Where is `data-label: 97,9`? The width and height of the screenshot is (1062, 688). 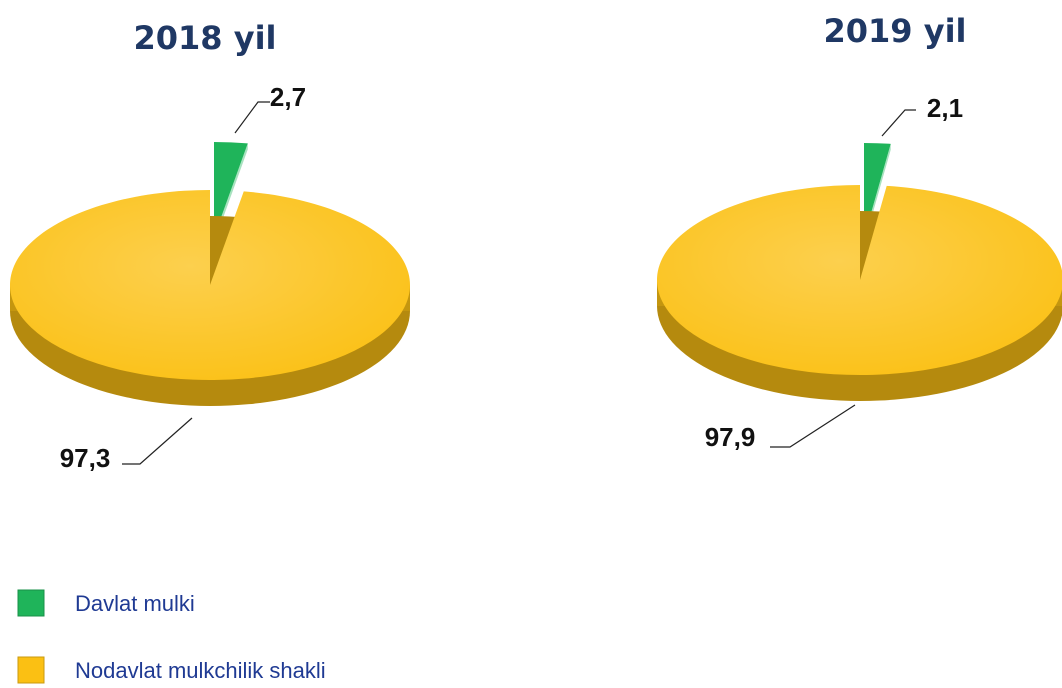 data-label: 97,9 is located at coordinates (730, 437).